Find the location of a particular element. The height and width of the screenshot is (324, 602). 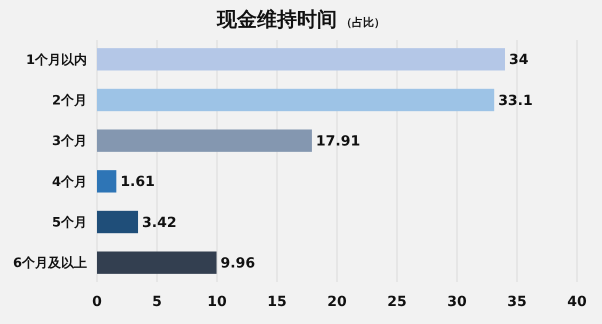

data-label: 9.96 is located at coordinates (238, 264).